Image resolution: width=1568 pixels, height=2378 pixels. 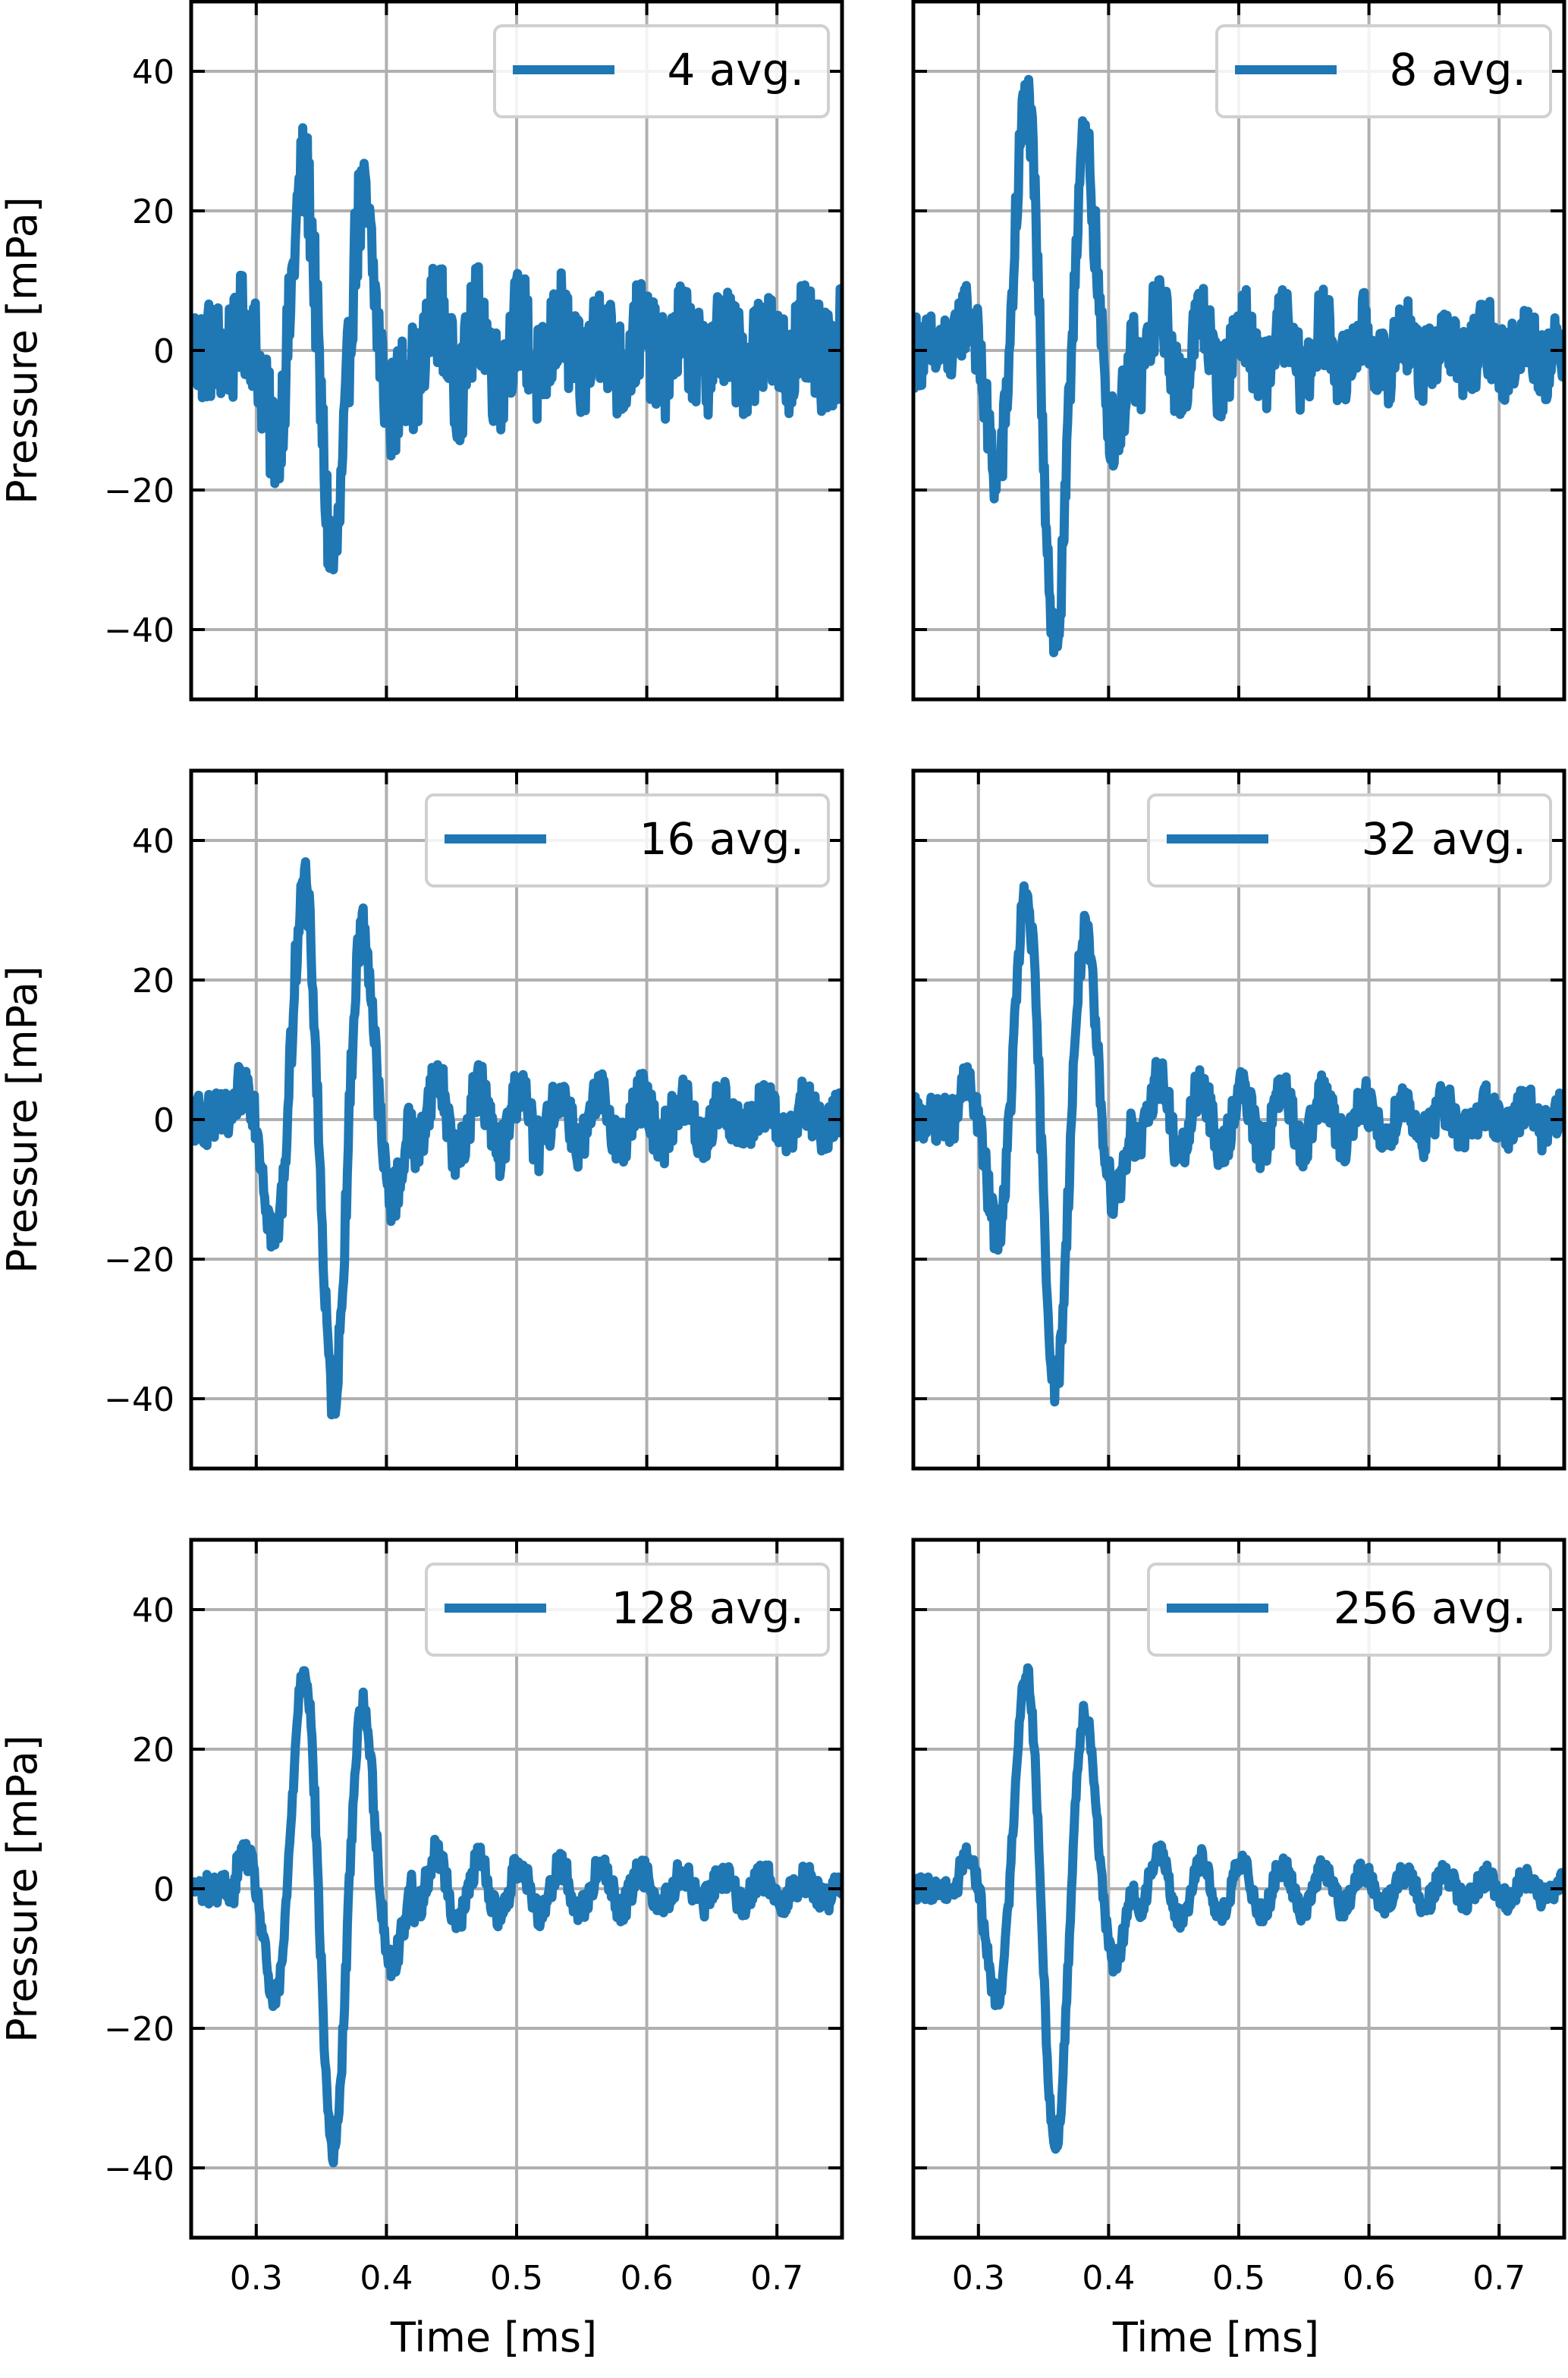 I want to click on legend: 32 avg., so click(x=1350, y=840).